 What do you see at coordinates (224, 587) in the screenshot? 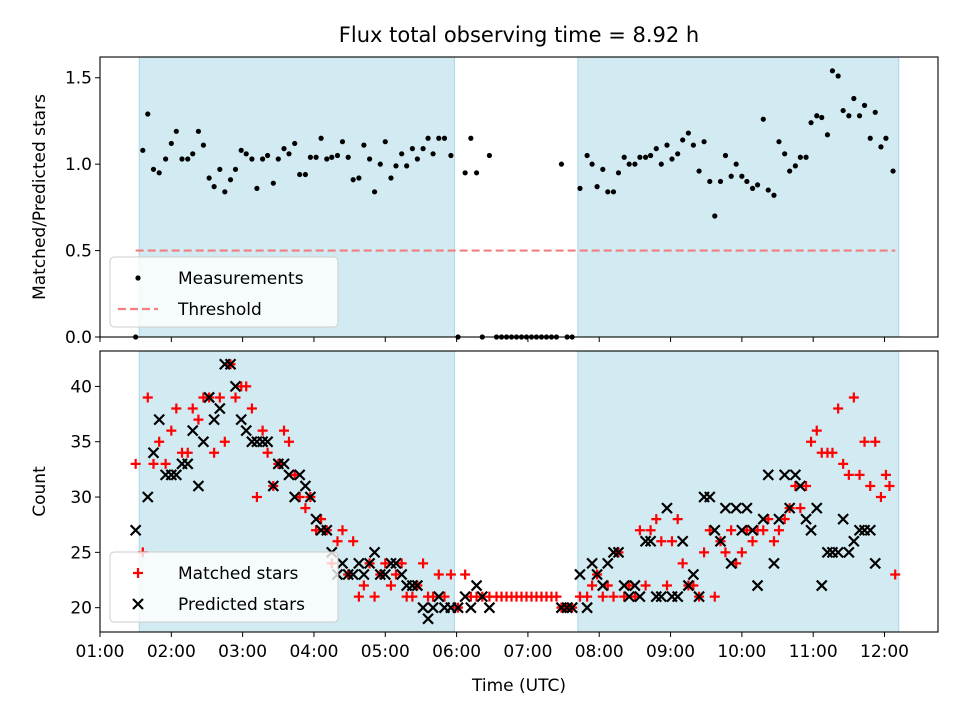
I see `legend-box` at bounding box center [224, 587].